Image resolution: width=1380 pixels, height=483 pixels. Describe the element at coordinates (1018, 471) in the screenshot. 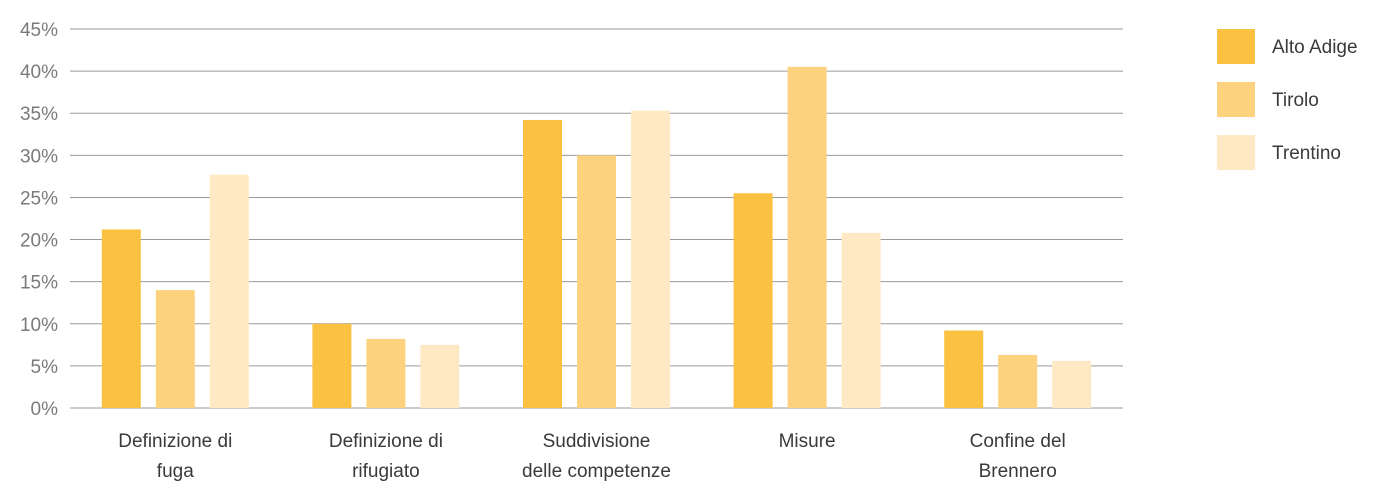

I see `x-category-label-line: Brennero` at that location.